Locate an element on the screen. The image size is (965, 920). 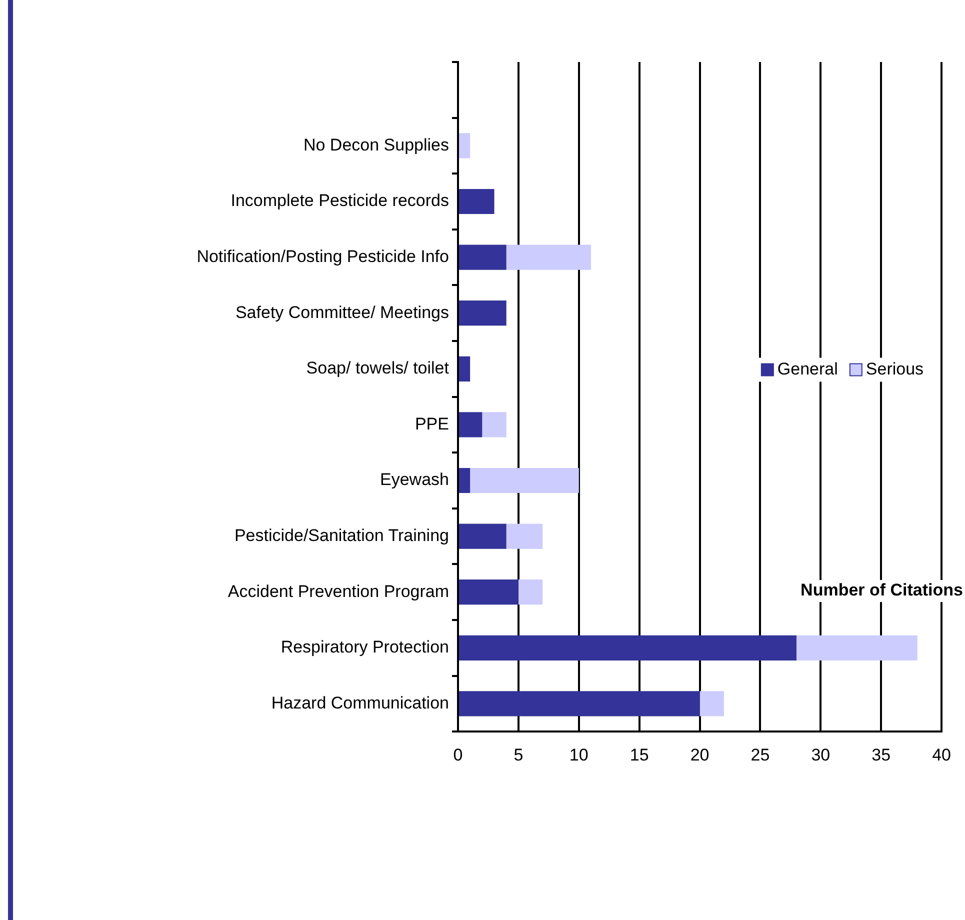
y-tick-label: Soap/ towels/ toilet is located at coordinates (378, 368).